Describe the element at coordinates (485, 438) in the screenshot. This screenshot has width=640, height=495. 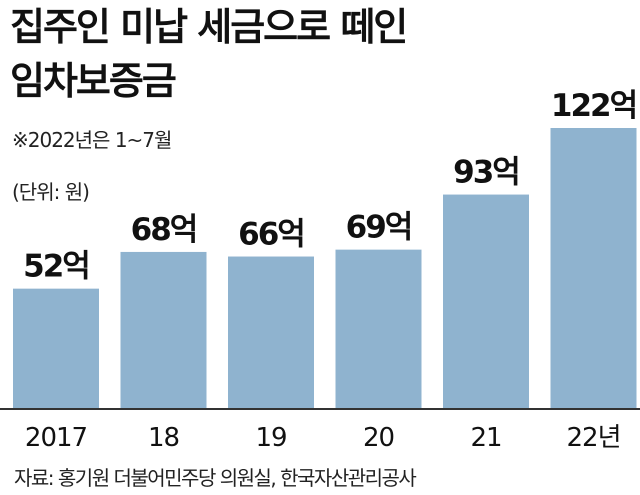
I see `x-tick-label-21: 21` at that location.